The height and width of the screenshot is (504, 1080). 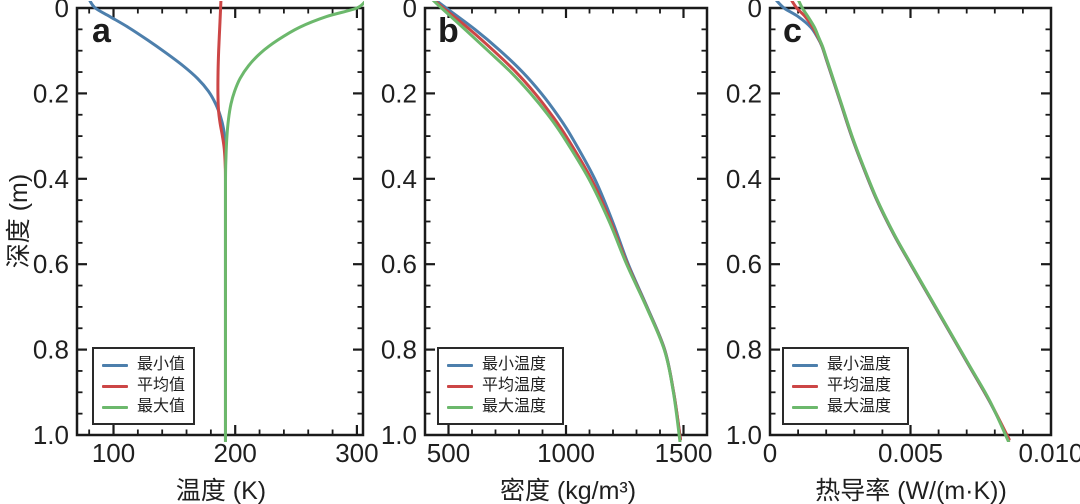 I want to click on series-最大值, so click(x=293, y=221).